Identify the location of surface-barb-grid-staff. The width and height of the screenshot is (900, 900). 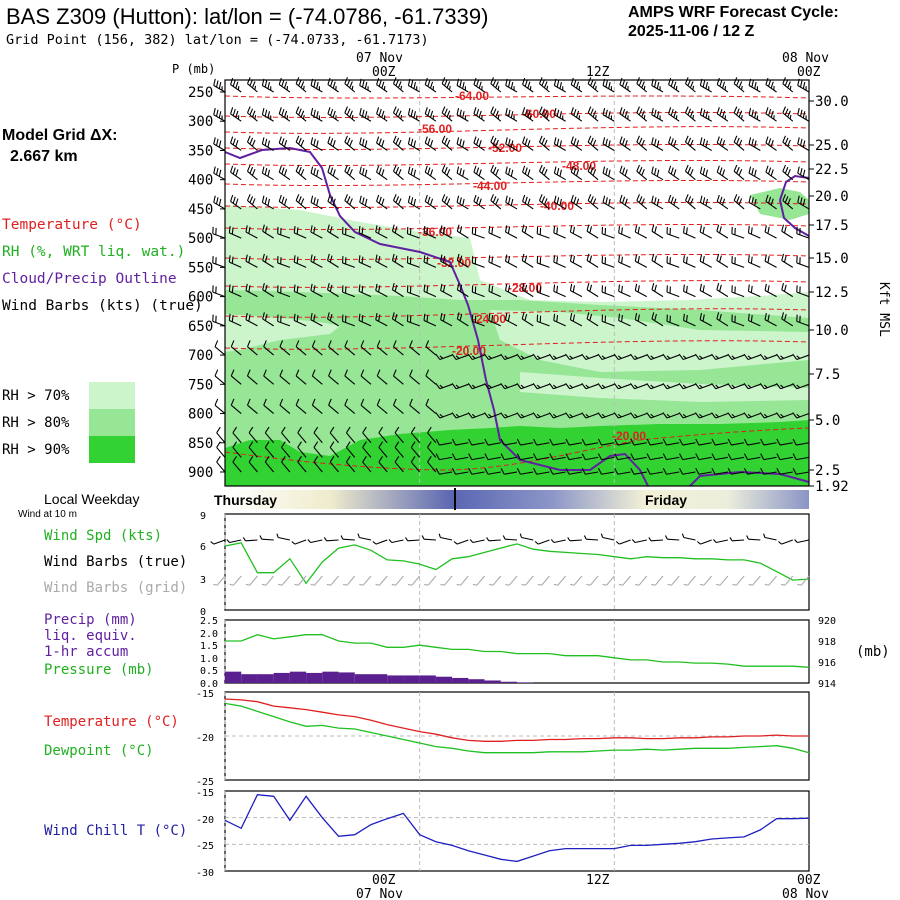
(432, 580).